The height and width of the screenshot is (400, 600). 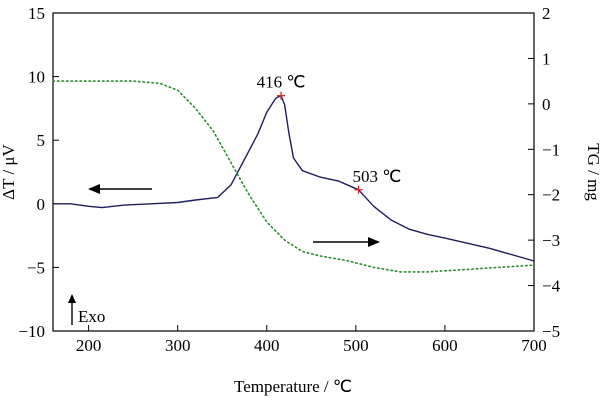 What do you see at coordinates (546, 58) in the screenshot?
I see `y-right-tick-label: 1` at bounding box center [546, 58].